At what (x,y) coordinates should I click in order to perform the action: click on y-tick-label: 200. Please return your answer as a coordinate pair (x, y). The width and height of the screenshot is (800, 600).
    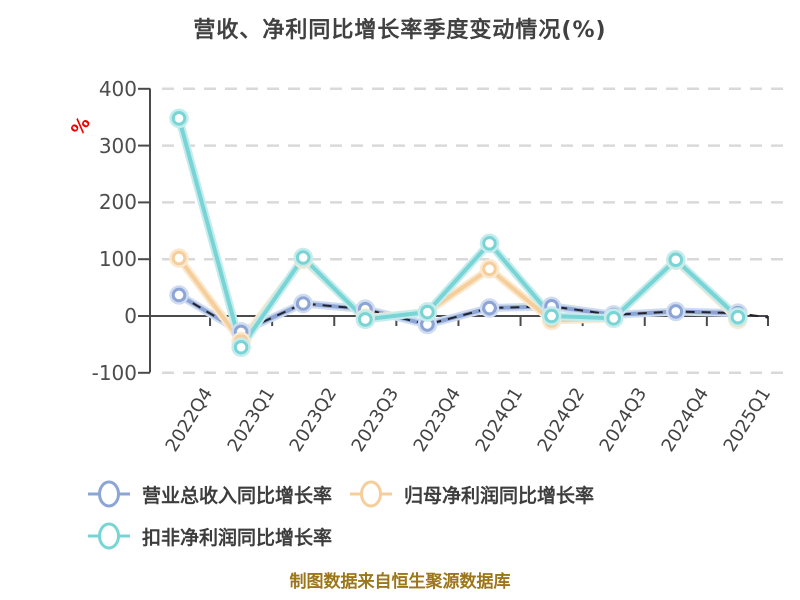
    Looking at the image, I should click on (117, 202).